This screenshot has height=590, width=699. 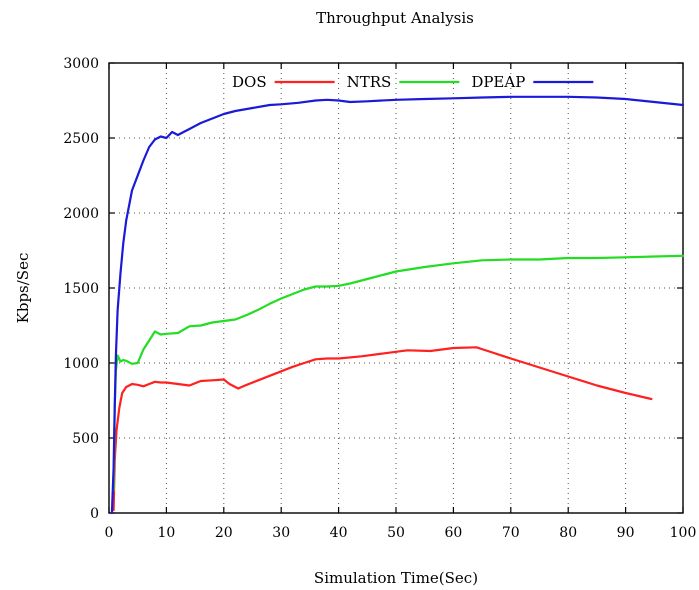 What do you see at coordinates (413, 82) in the screenshot?
I see `legend: DOS NTRS DPEAP` at bounding box center [413, 82].